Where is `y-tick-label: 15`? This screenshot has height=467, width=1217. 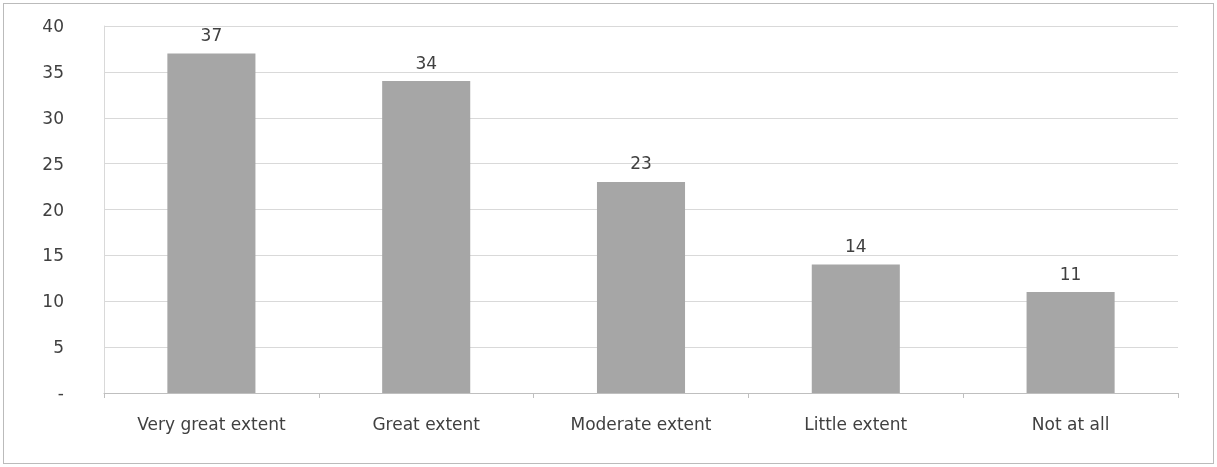 y-tick-label: 15 is located at coordinates (53, 255).